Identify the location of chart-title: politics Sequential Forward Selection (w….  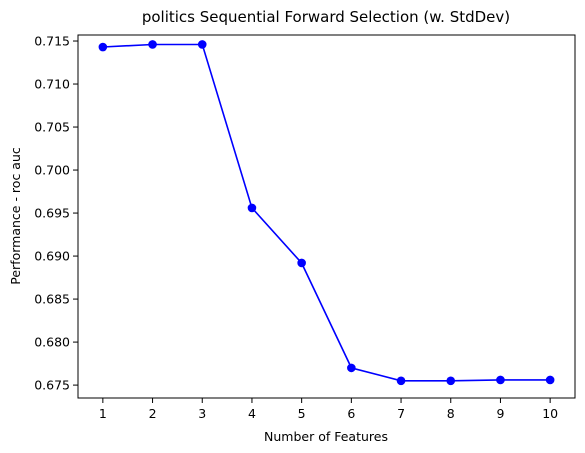
(326, 17).